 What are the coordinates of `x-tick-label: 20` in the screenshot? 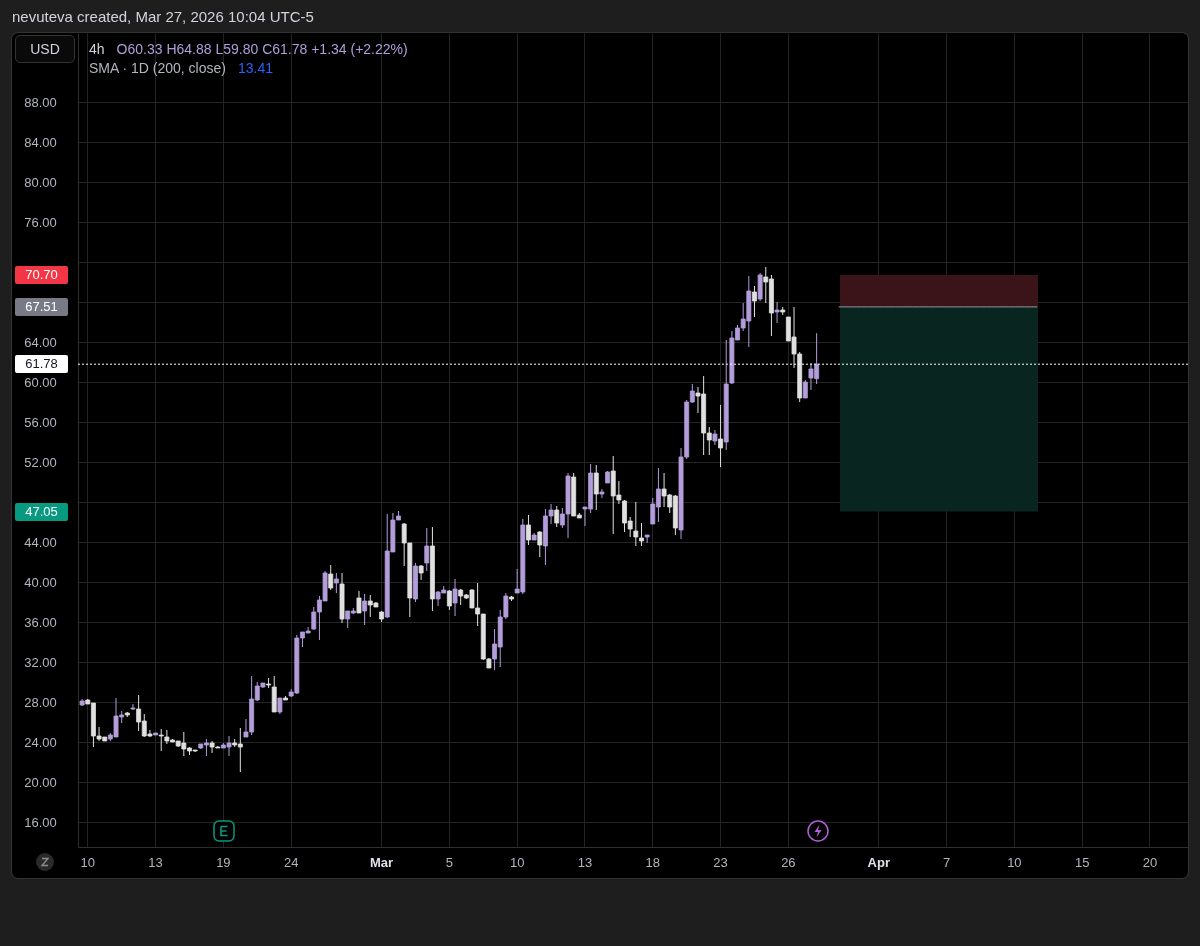 It's located at (1150, 862).